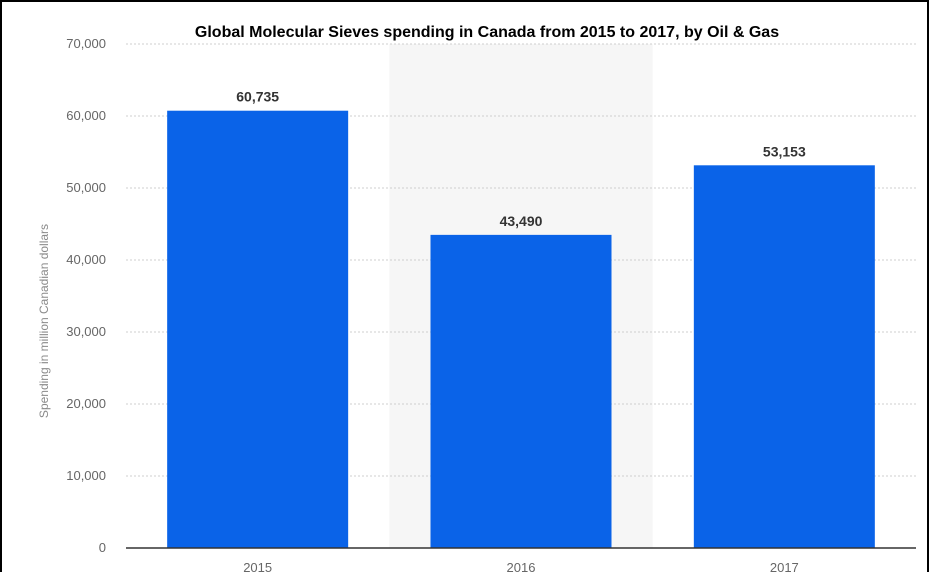 This screenshot has height=574, width=933. I want to click on y-tick-label: 10,000, so click(86, 475).